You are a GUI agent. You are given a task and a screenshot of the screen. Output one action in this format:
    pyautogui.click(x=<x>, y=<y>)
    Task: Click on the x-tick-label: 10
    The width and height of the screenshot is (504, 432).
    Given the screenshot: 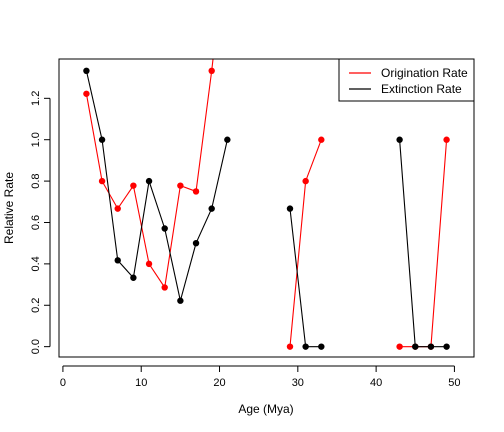 What is the action you would take?
    pyautogui.click(x=141, y=383)
    